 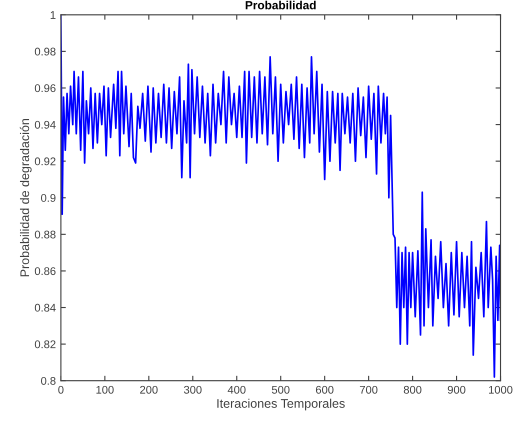 I want to click on x-tick-label: 200, so click(x=149, y=390).